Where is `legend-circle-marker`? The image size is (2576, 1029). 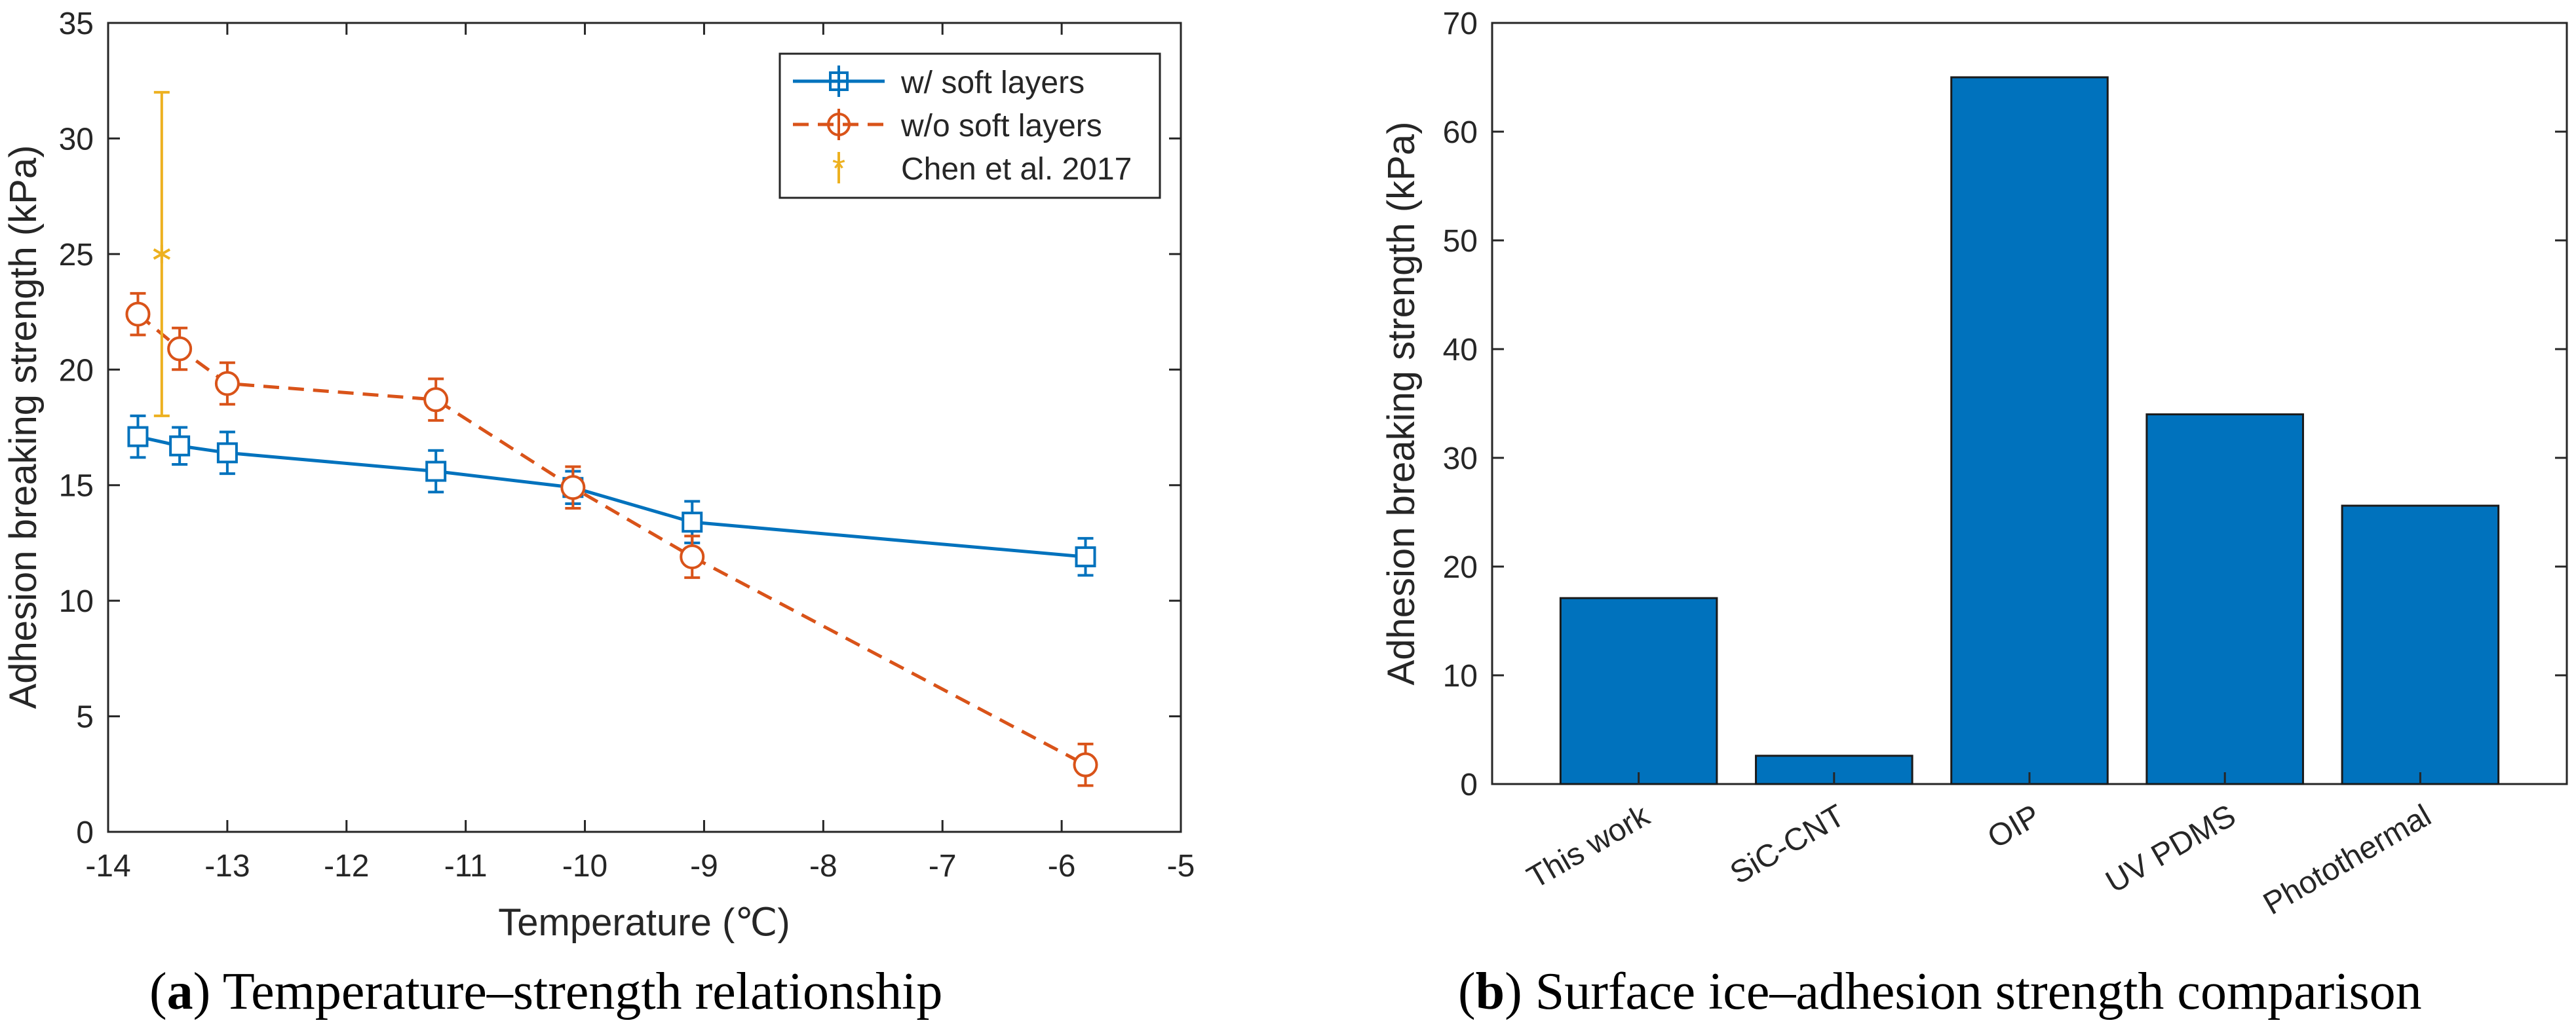
legend-circle-marker is located at coordinates (839, 124).